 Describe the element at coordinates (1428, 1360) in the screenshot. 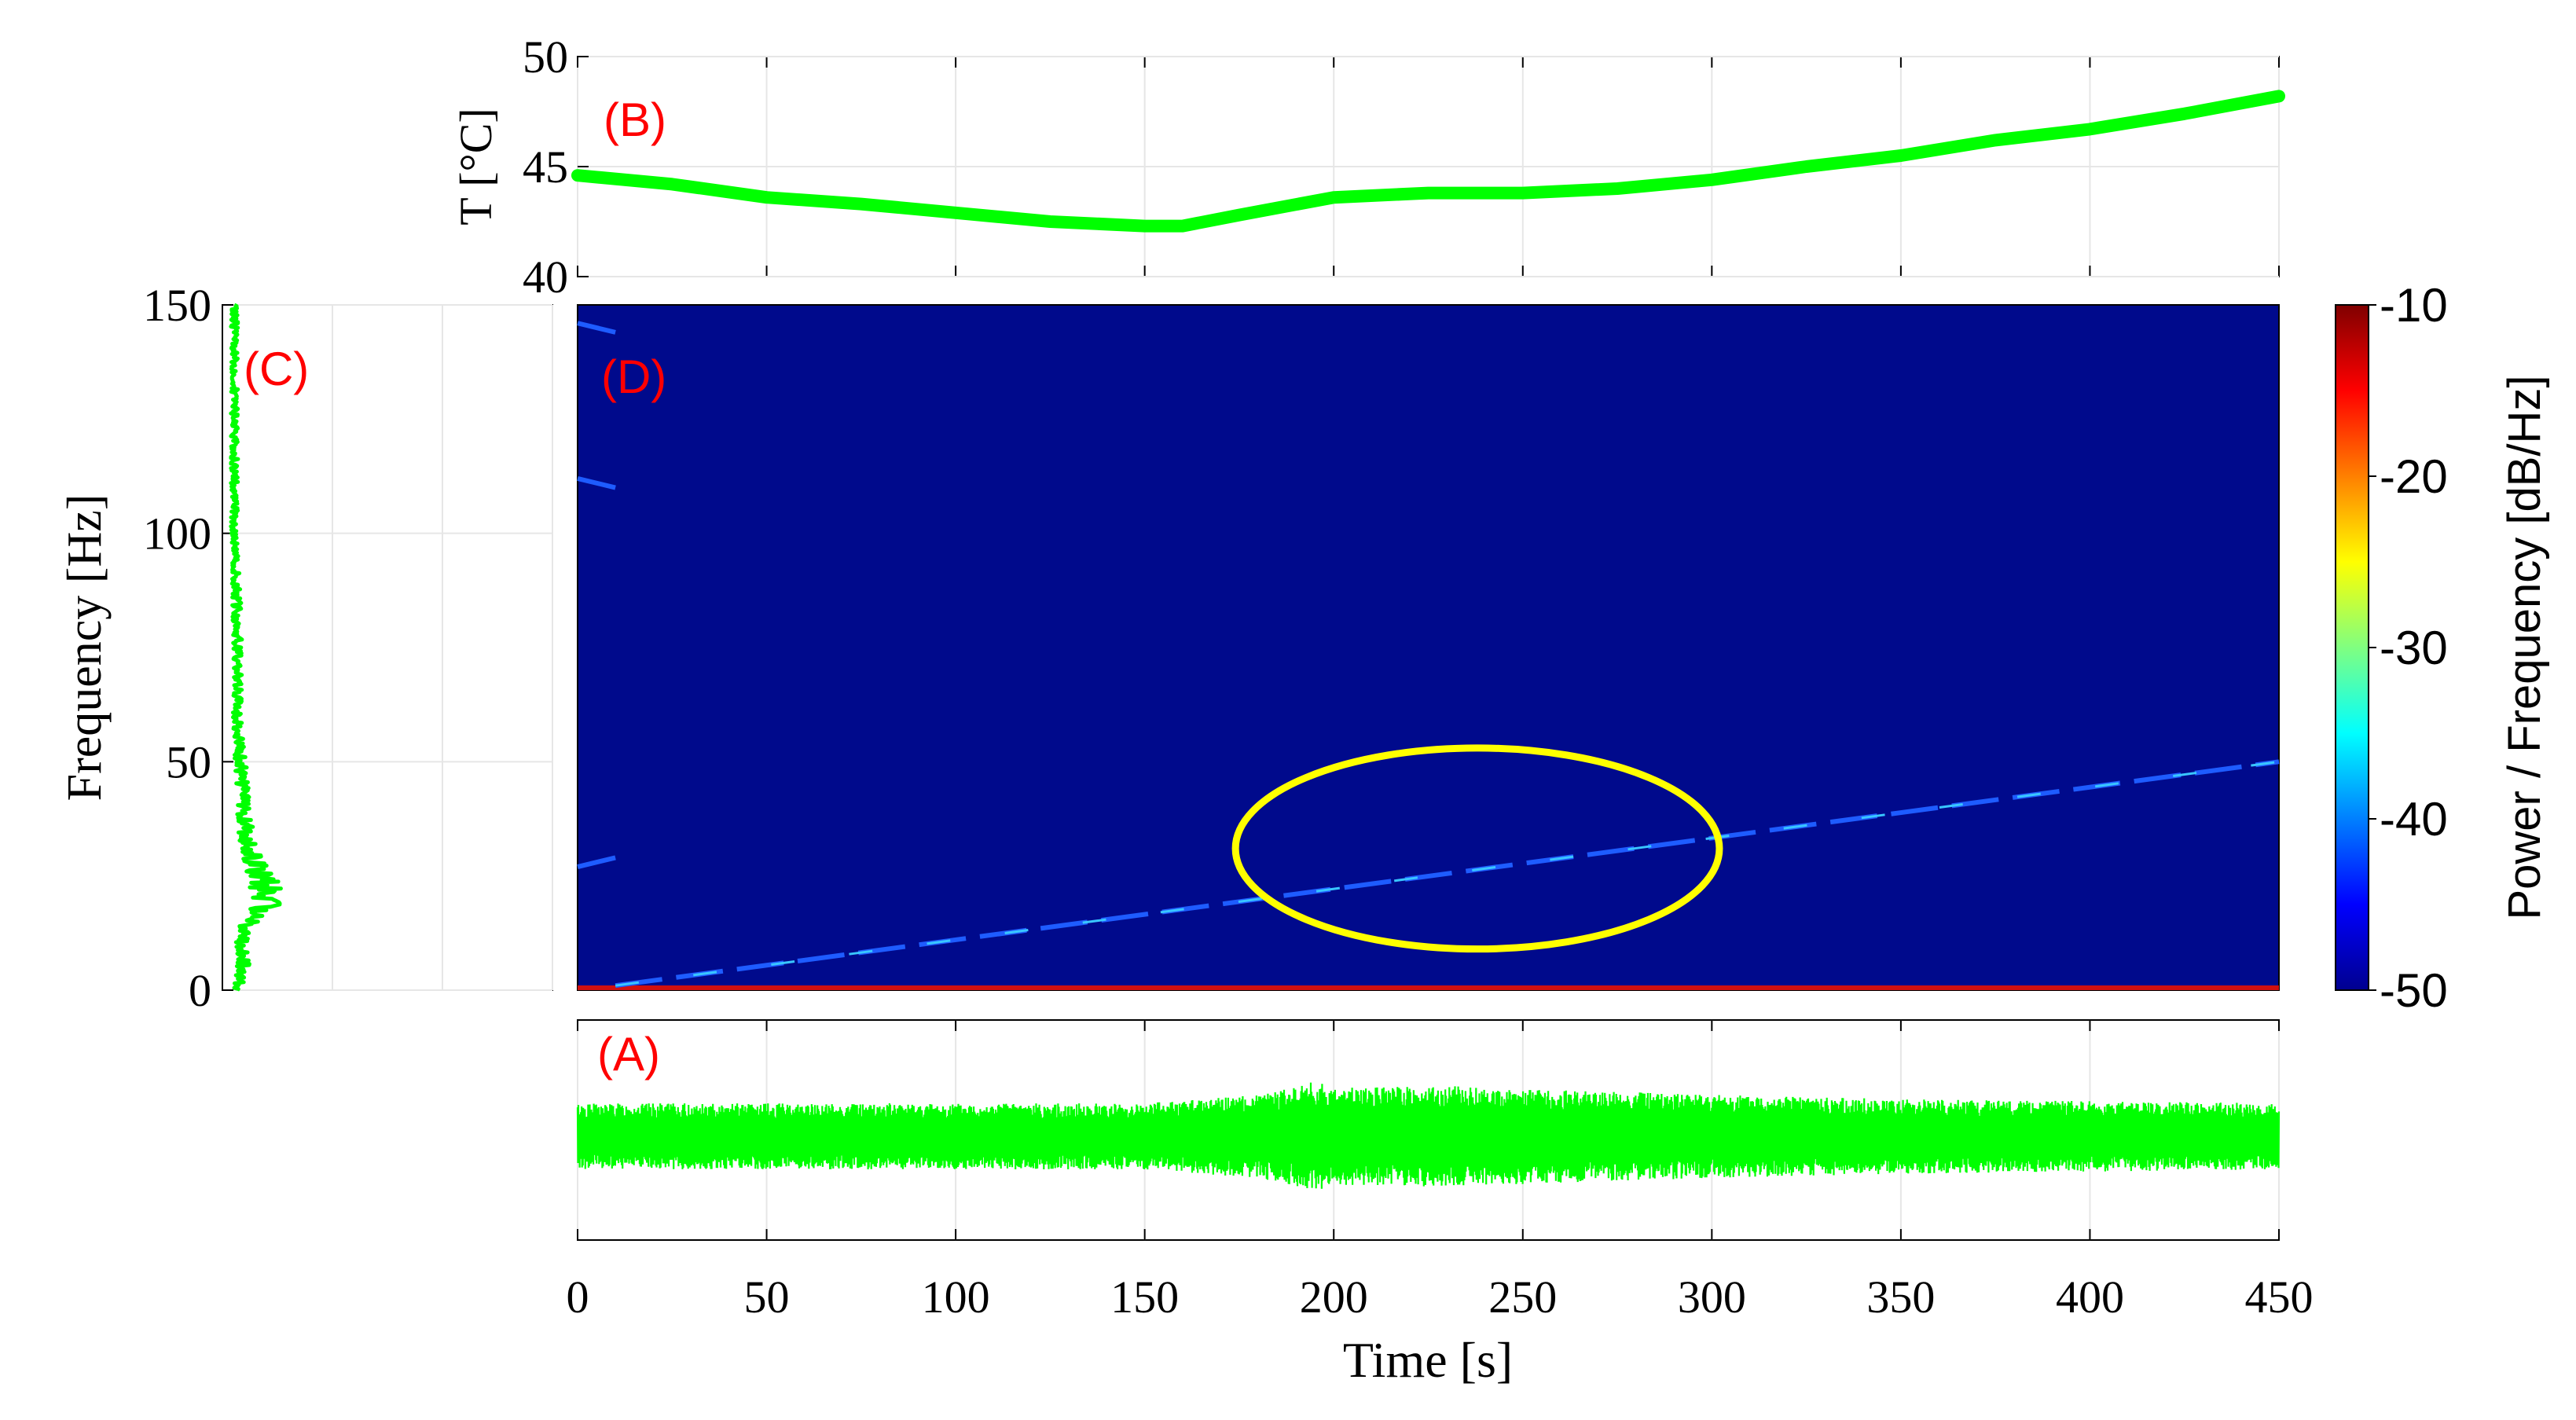

I see `panel-a-xlabel: Time [s]` at that location.